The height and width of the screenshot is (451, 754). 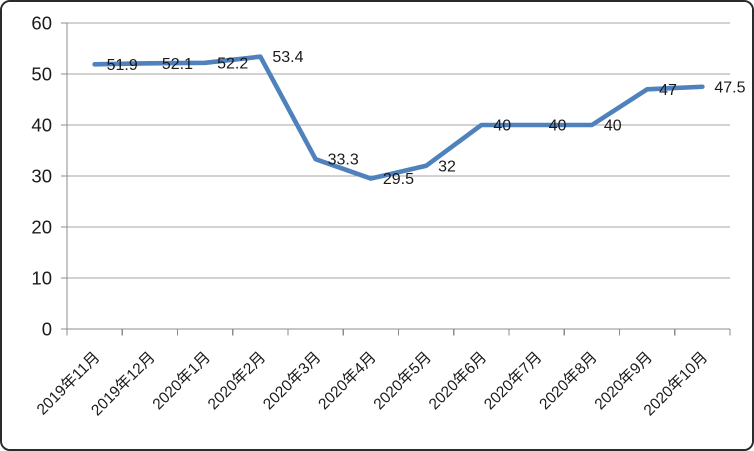 I want to click on data-point-label: 29.5, so click(x=398, y=179).